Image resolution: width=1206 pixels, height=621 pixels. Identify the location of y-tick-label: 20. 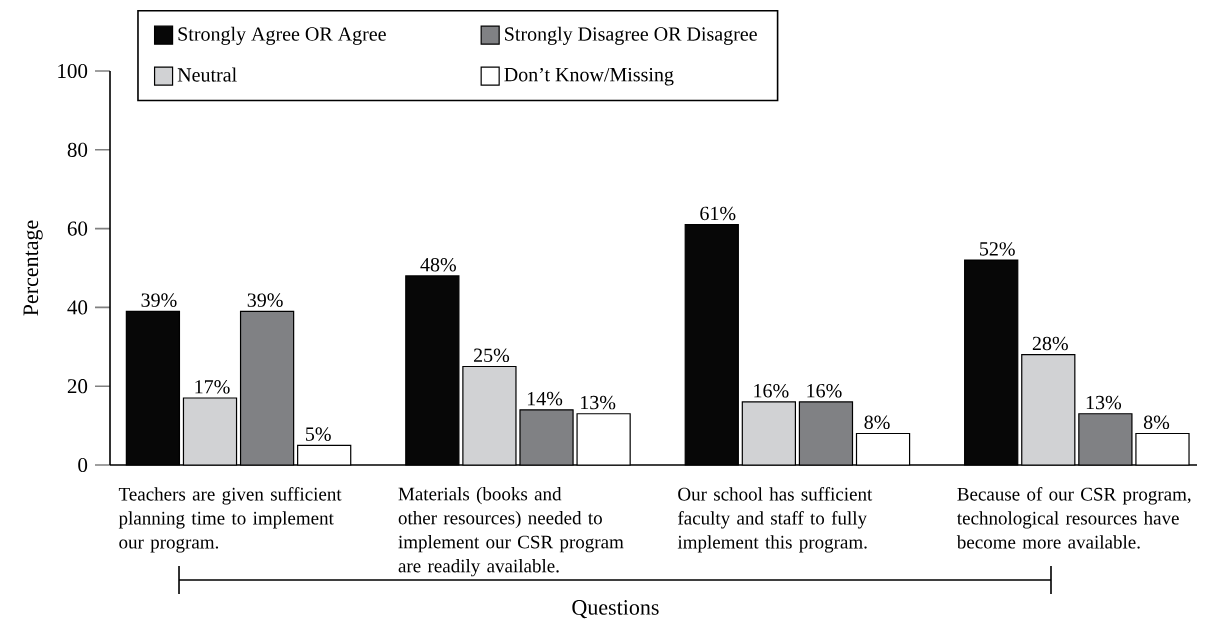
(77, 386).